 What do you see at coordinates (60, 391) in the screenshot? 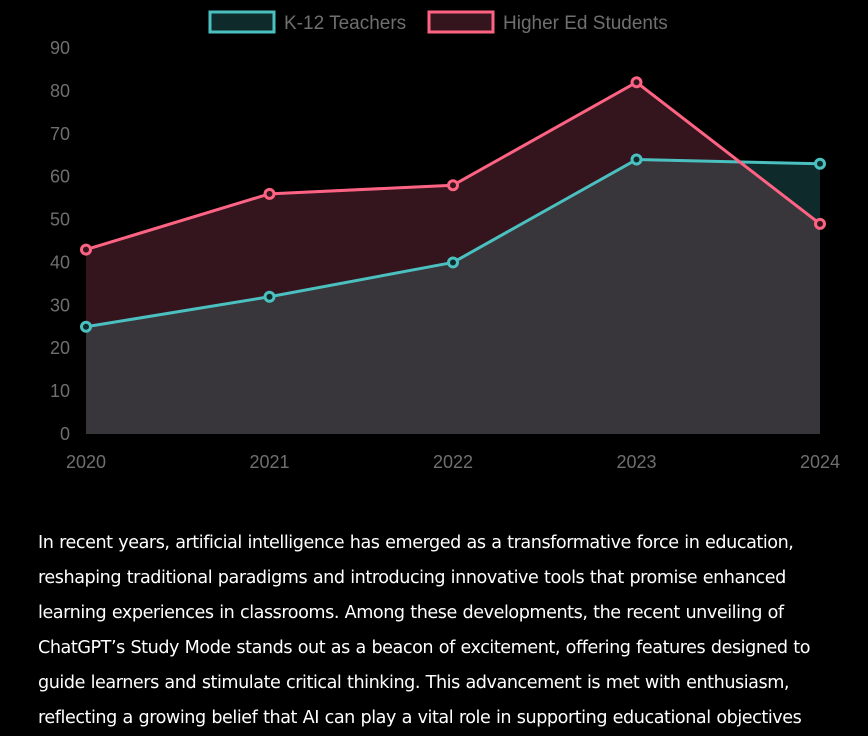
I see `y-tick-label: 10` at bounding box center [60, 391].